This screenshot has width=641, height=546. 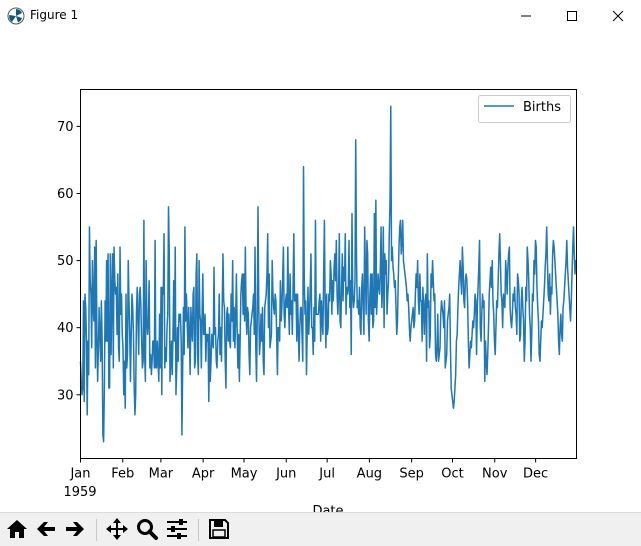 What do you see at coordinates (65, 127) in the screenshot?
I see `y-tick-label: 70` at bounding box center [65, 127].